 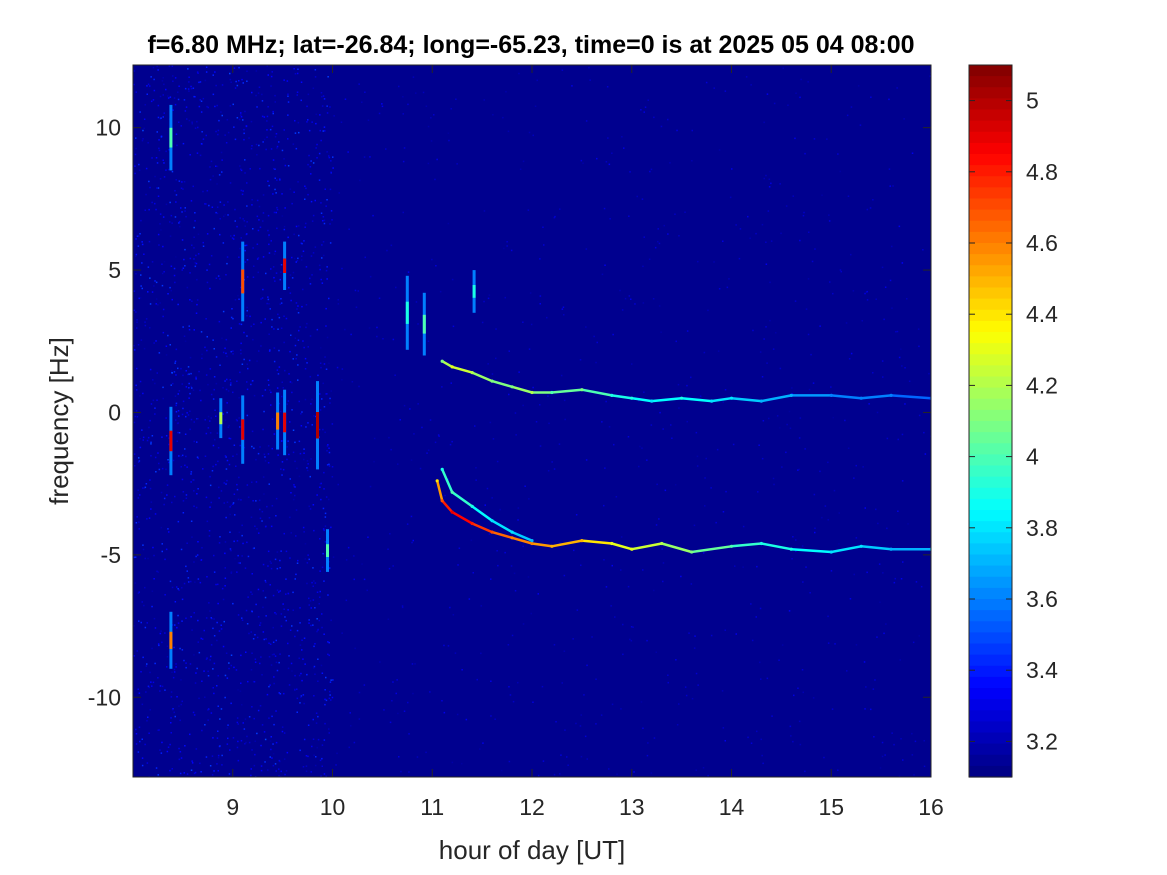 I want to click on streak-core, so click(x=171, y=441).